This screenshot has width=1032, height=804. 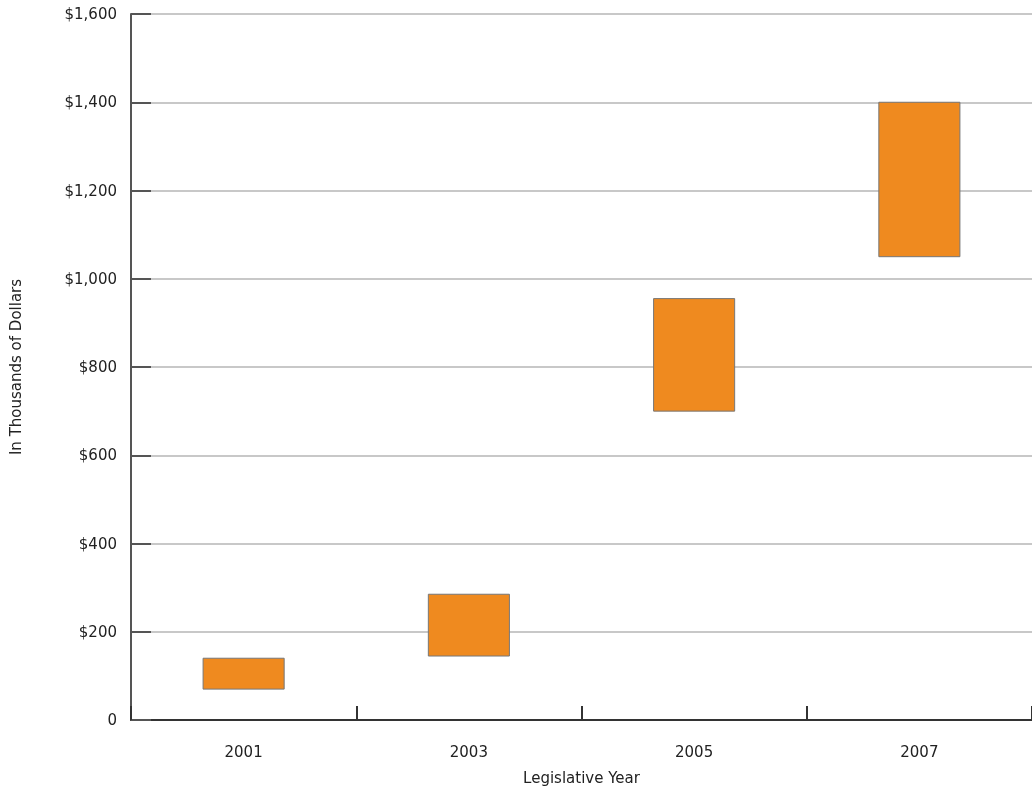 What do you see at coordinates (97, 631) in the screenshot?
I see `y-tick-label: $200` at bounding box center [97, 631].